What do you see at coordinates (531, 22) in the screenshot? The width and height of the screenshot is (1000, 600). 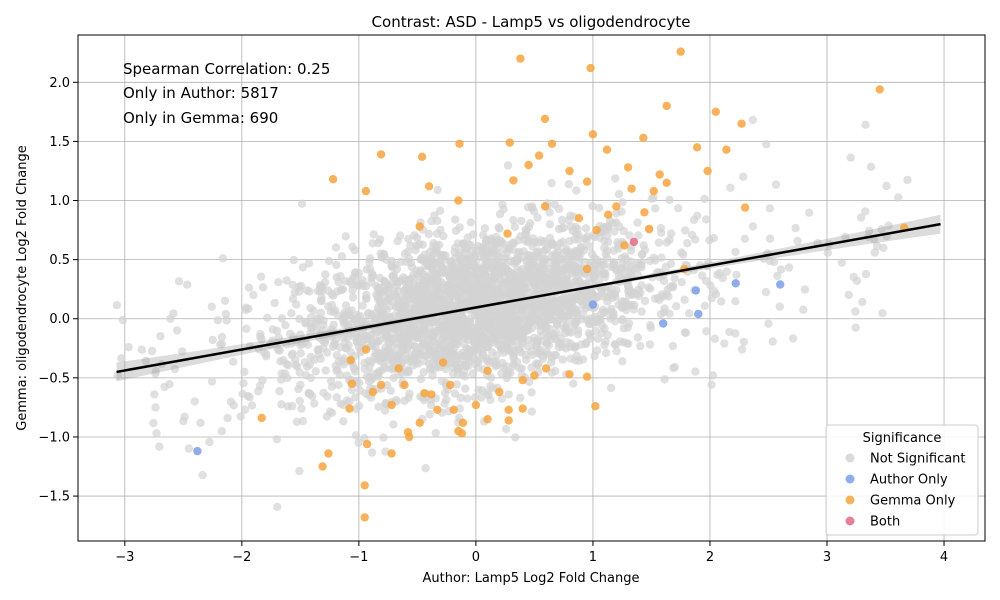 I see `chart-title: Contrast: ASD - Lamp5 vs oligodendrocyte` at bounding box center [531, 22].